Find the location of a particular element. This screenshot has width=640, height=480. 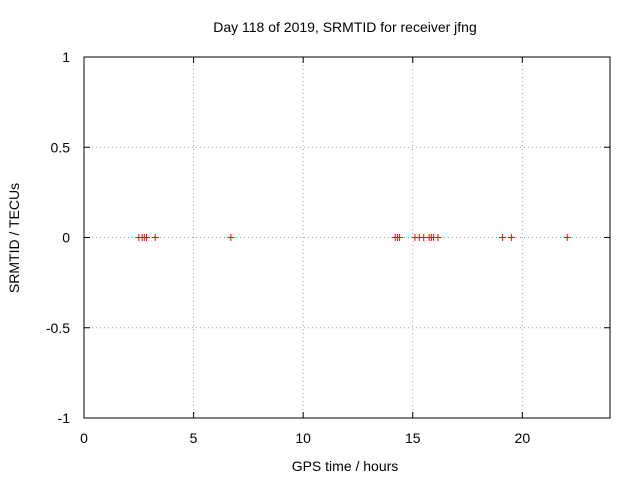

y-tick-label: -0.5 is located at coordinates (58, 328).